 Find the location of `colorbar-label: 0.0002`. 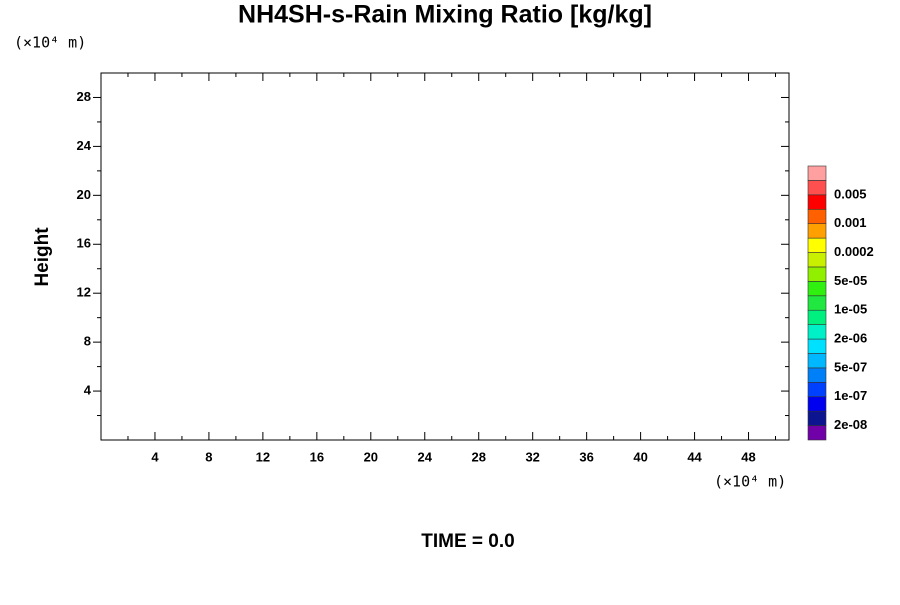

colorbar-label: 0.0002 is located at coordinates (854, 251).